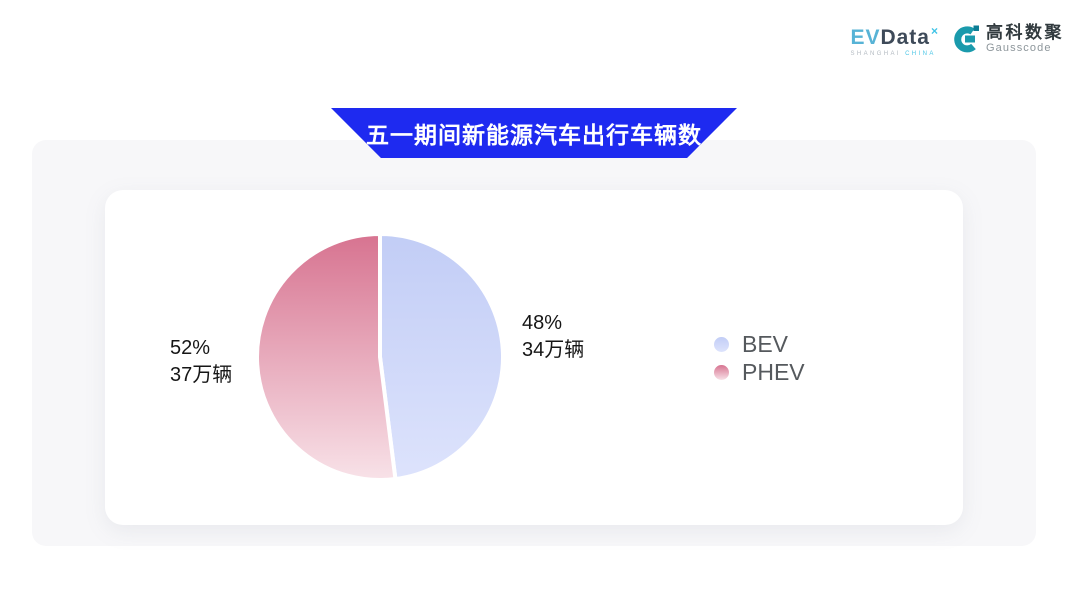 This screenshot has width=1080, height=608. Describe the element at coordinates (721, 344) in the screenshot. I see `bev-legend-dot` at that location.